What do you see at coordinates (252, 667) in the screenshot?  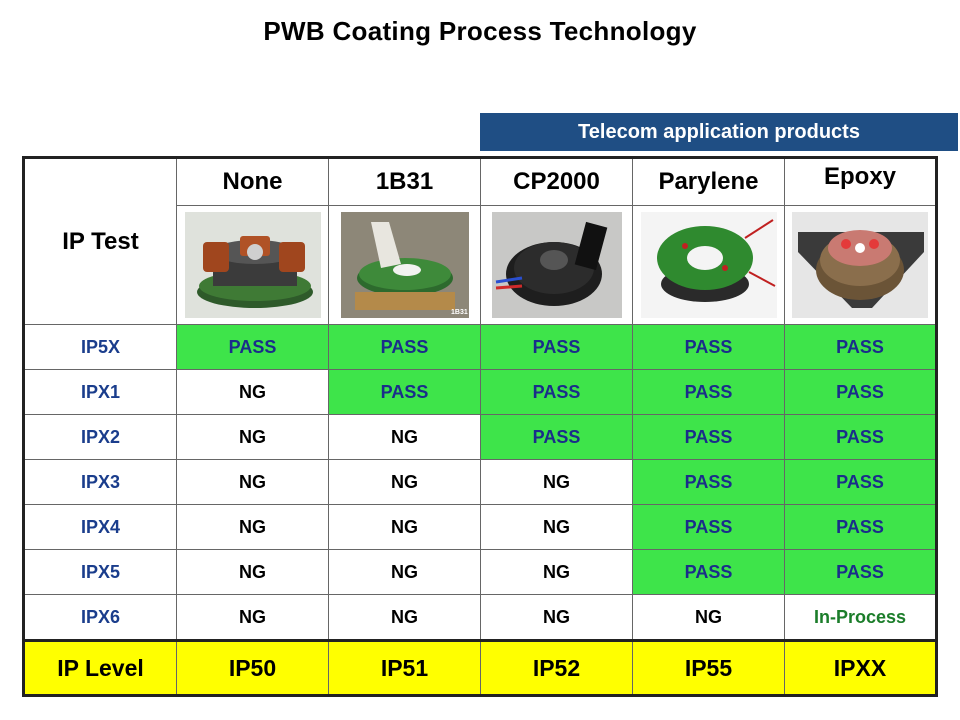 I see `ip-level-value: IP50` at bounding box center [252, 667].